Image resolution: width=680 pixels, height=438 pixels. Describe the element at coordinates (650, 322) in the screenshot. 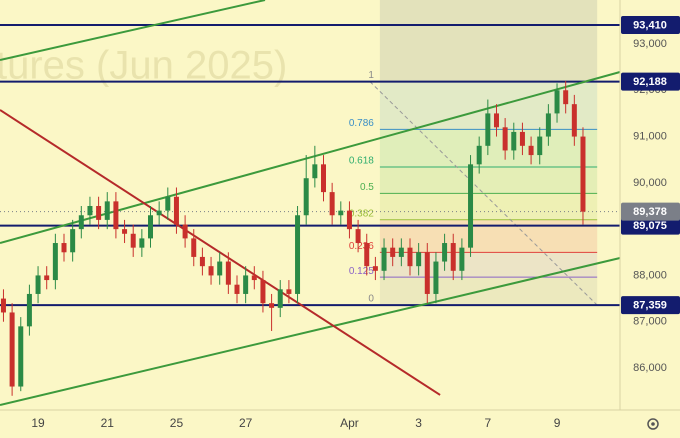

I see `y-tick-label: 87,000` at that location.